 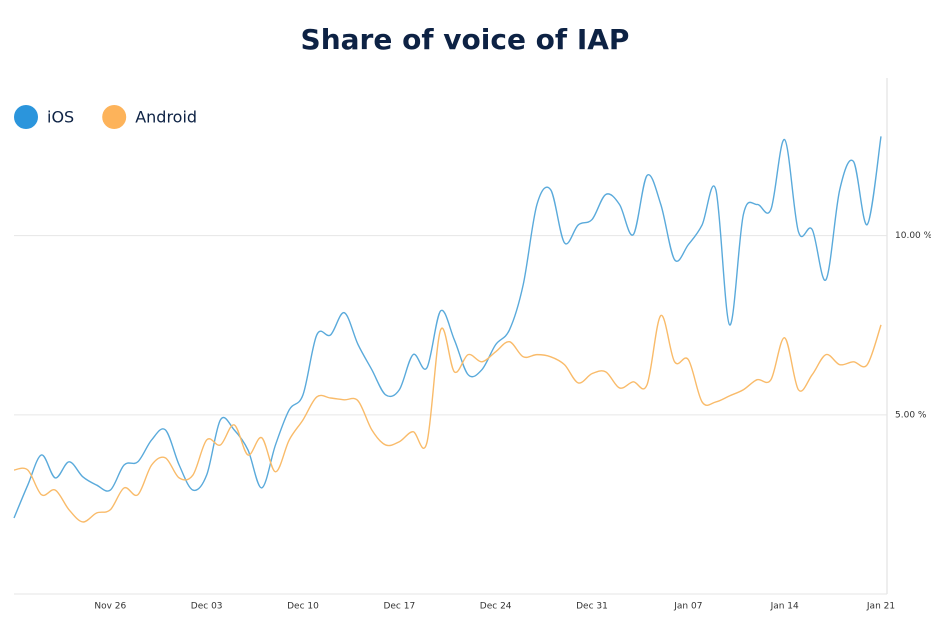 I want to click on x-tick-label: Dec 24, so click(x=496, y=607).